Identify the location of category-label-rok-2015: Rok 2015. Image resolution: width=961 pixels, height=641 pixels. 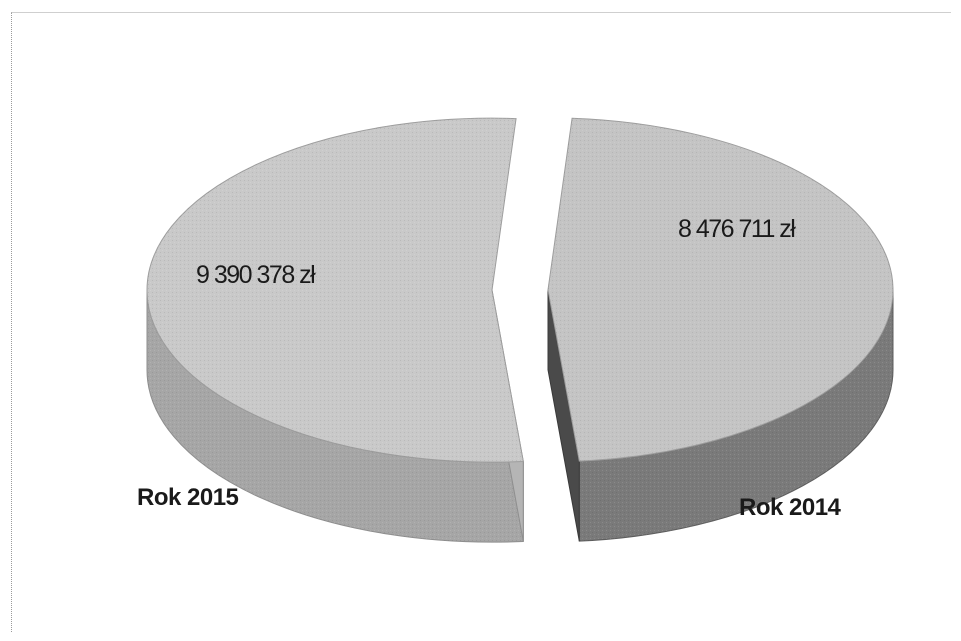
(188, 497).